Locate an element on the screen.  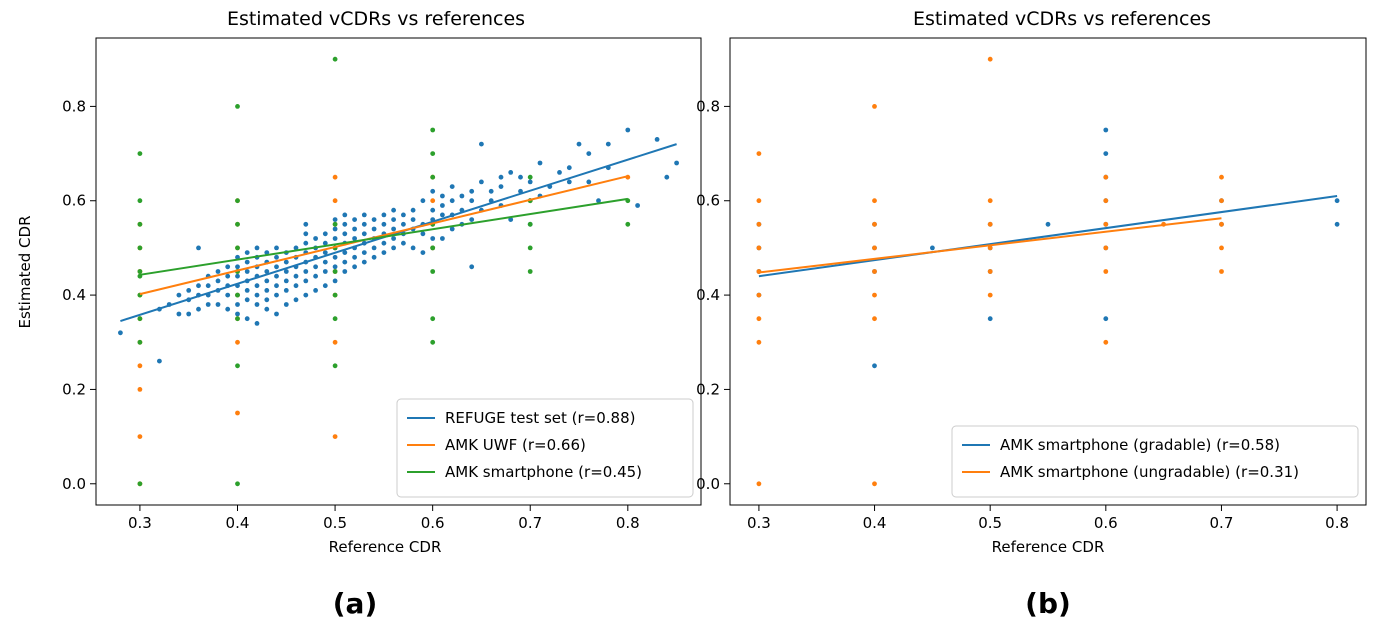
panel-b-y-tick-label-0: 0.0 is located at coordinates (708, 484).